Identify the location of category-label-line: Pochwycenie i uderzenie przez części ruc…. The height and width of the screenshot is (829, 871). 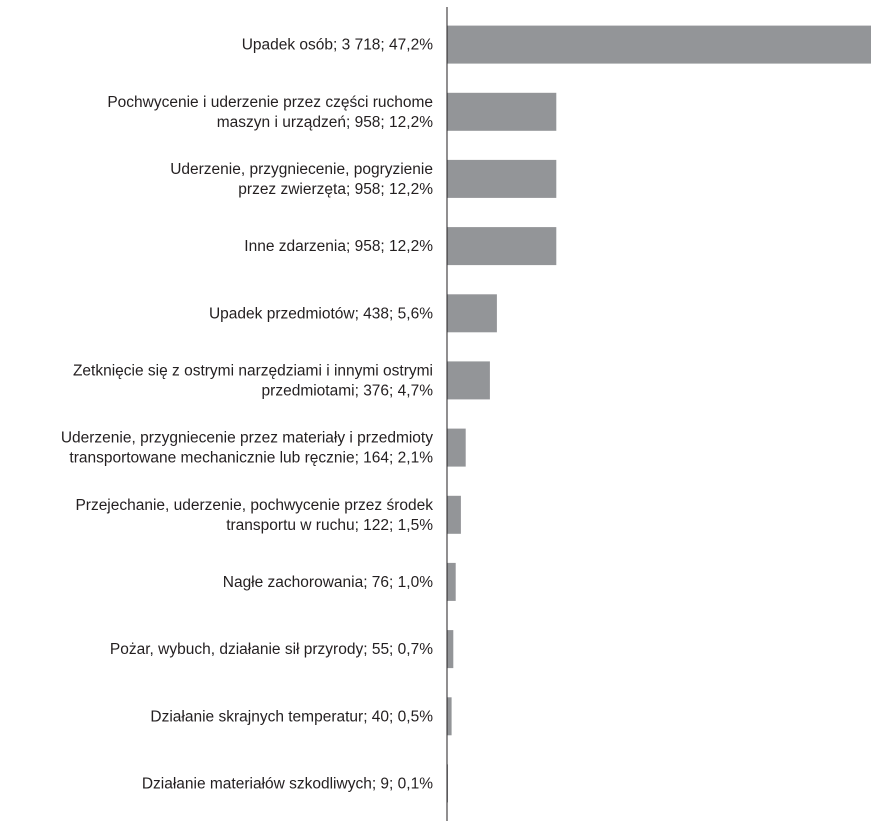
(270, 102).